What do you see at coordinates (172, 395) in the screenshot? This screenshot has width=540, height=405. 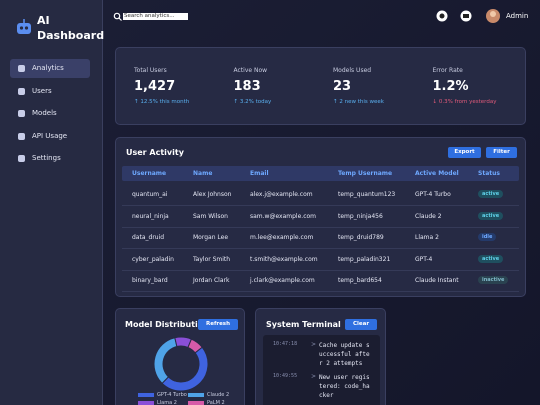 I see `legend-label: GPT-4 Turbo` at bounding box center [172, 395].